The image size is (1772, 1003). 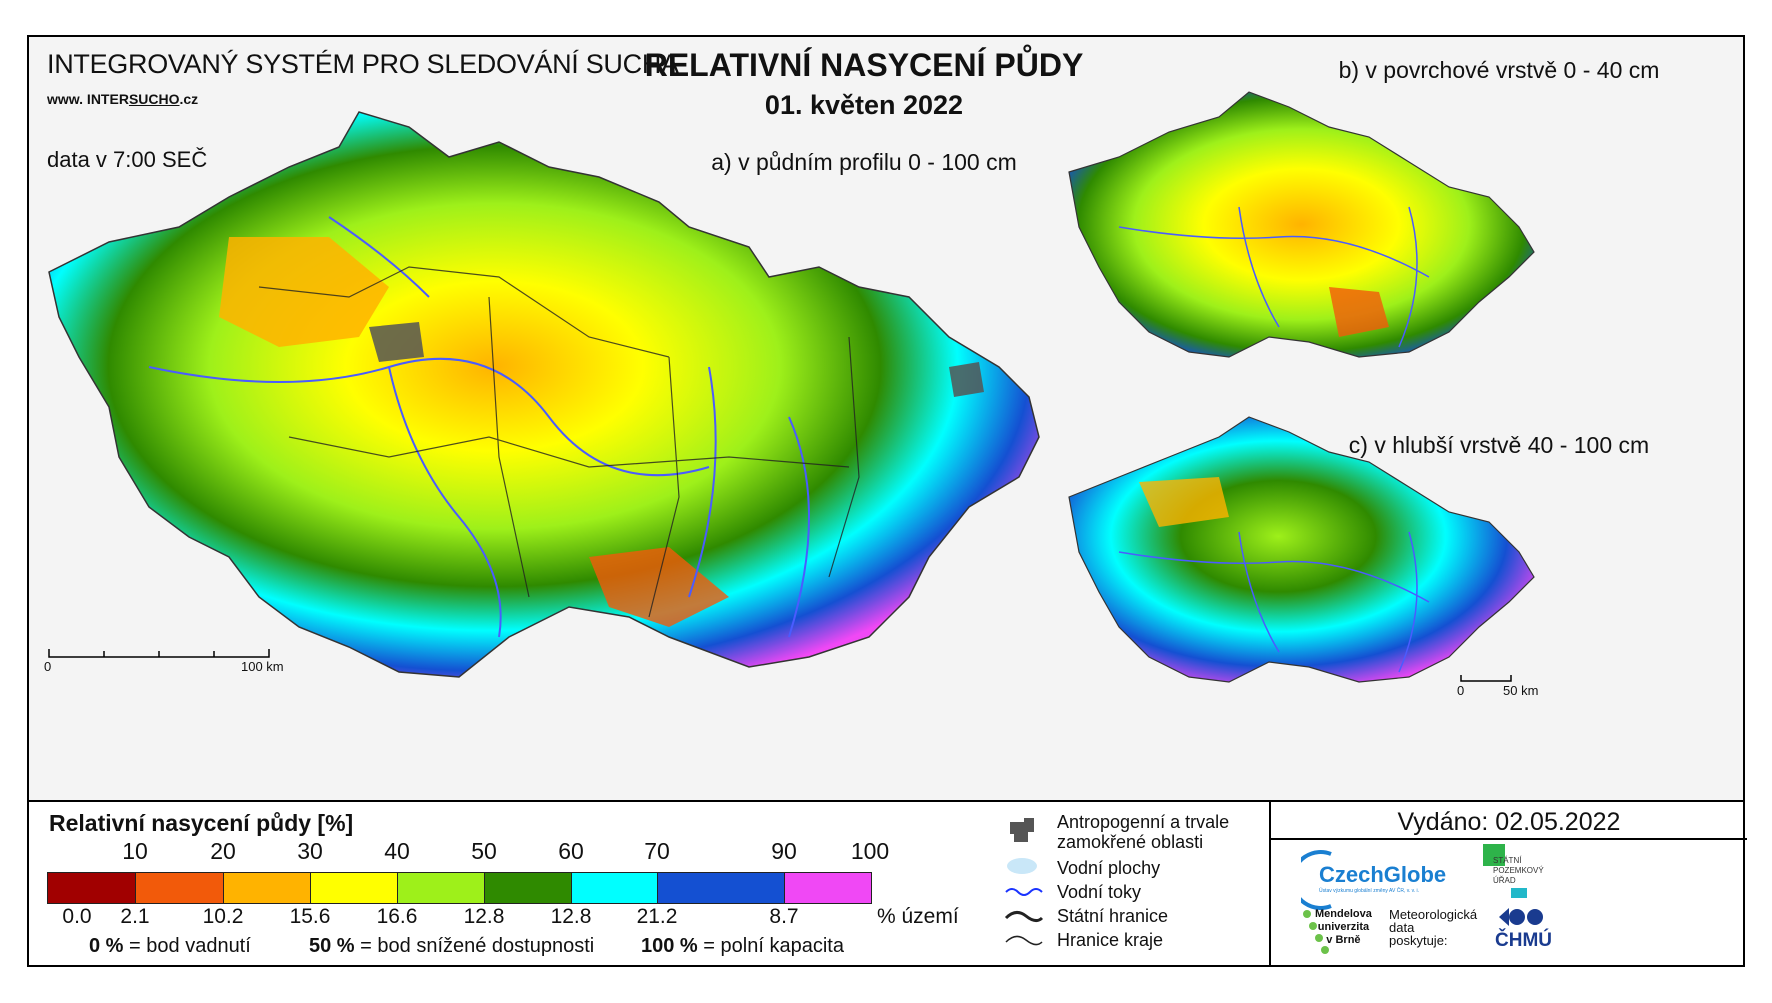 I want to click on mendelu-line3: v Brně, so click(x=1343, y=940).